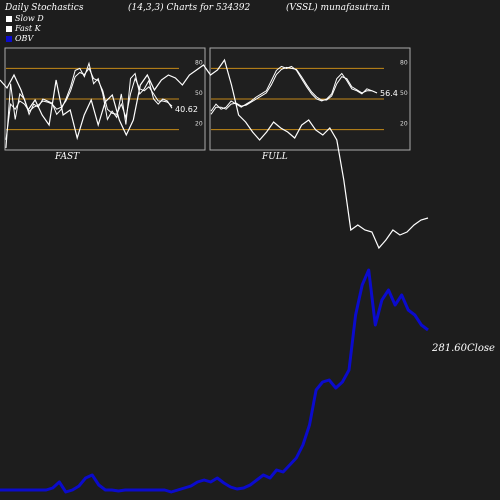 The height and width of the screenshot is (500, 500). Describe the element at coordinates (92, 99) in the screenshot. I see `fast-level-lines` at that location.